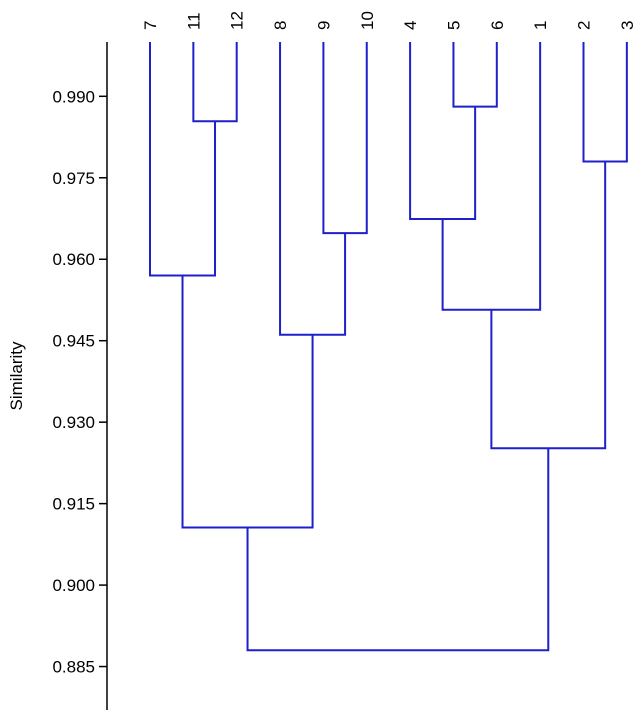 The width and height of the screenshot is (634, 714). I want to click on leaf-label: 11, so click(193, 21).